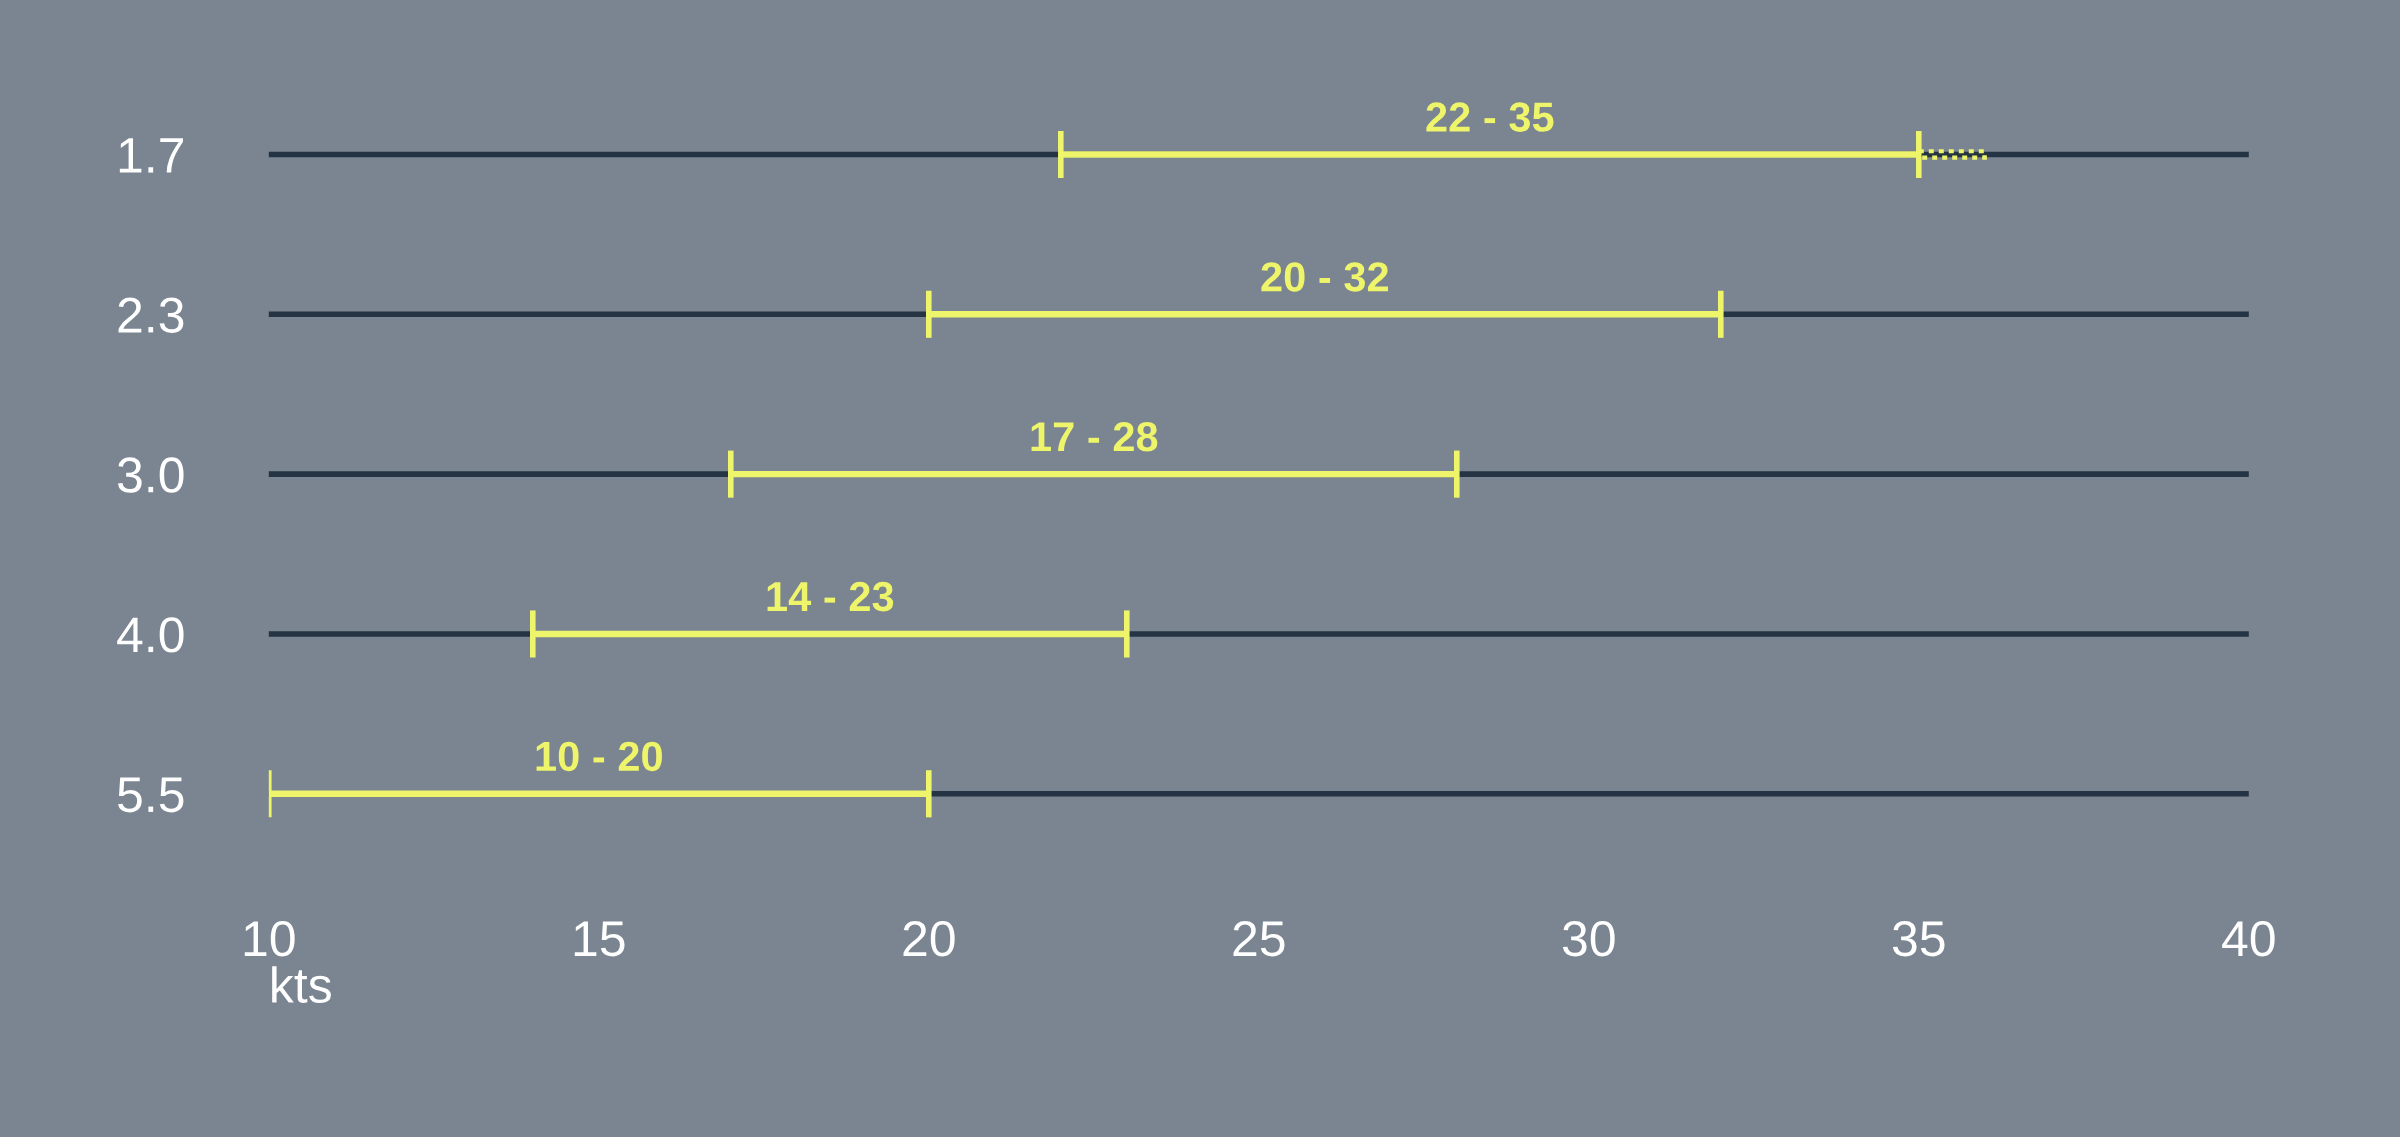  I want to click on x-tick-label: 15, so click(599, 939).